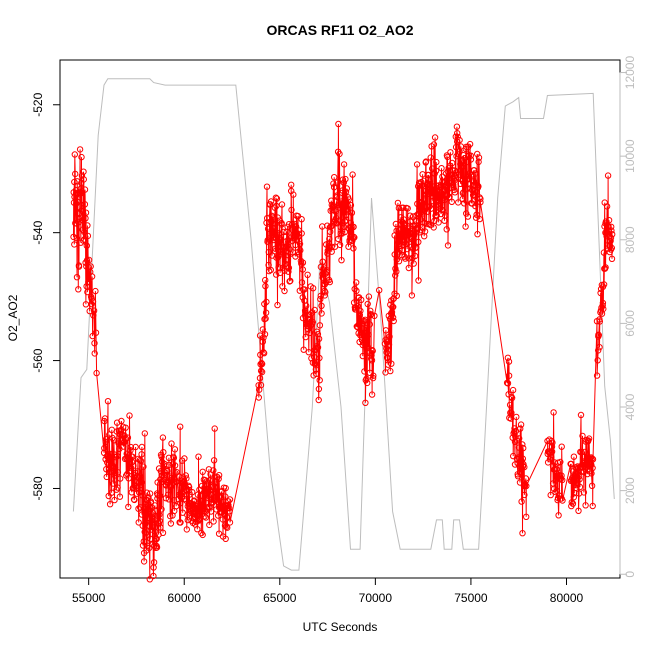  I want to click on y-tick-label: -540, so click(38, 232).